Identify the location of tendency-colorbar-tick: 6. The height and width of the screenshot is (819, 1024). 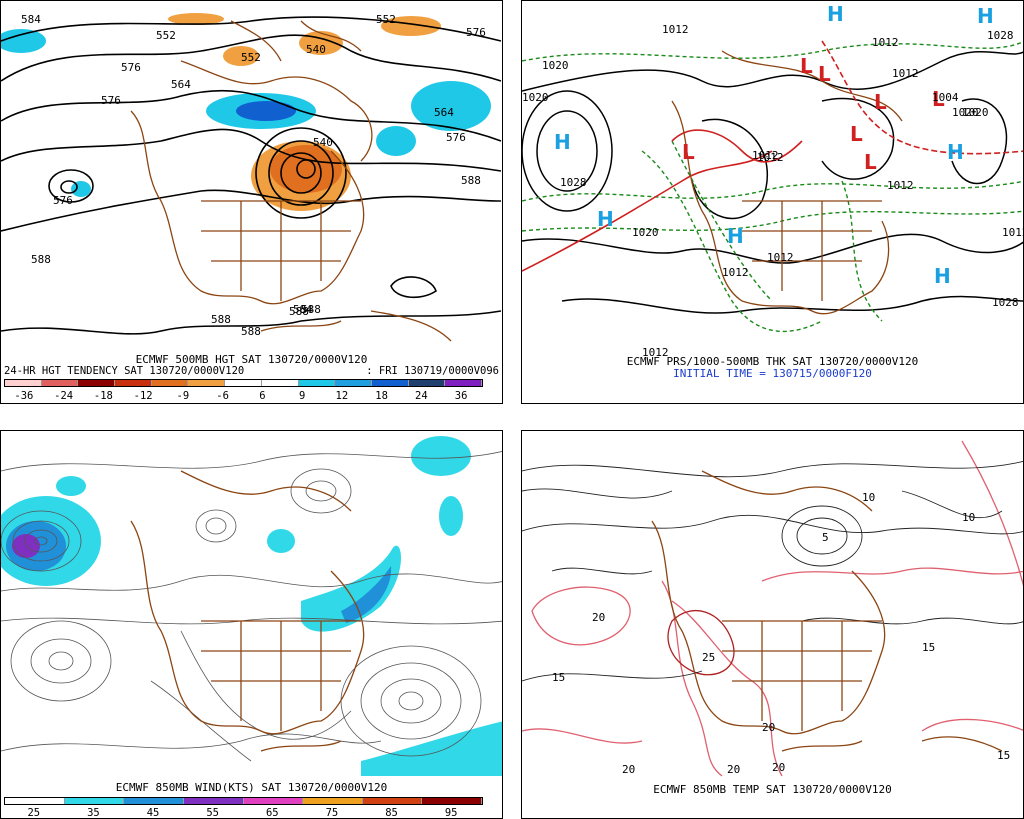
(262, 396).